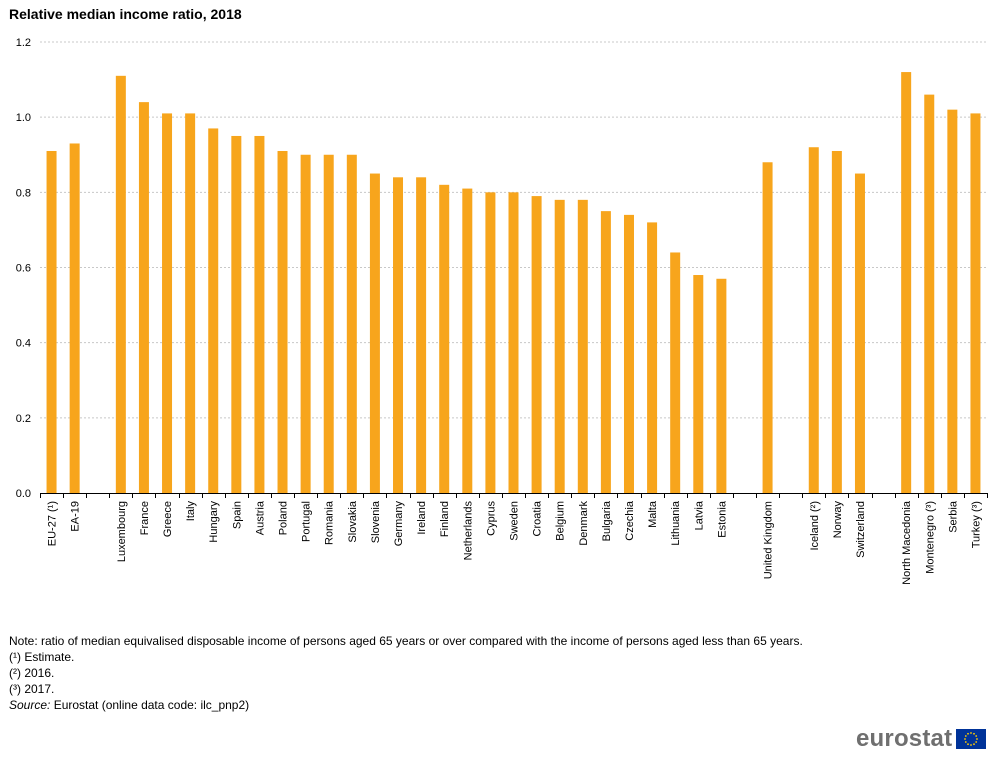 The image size is (1005, 765). Describe the element at coordinates (976, 524) in the screenshot. I see `x-tick-label: Turkey (³)` at that location.